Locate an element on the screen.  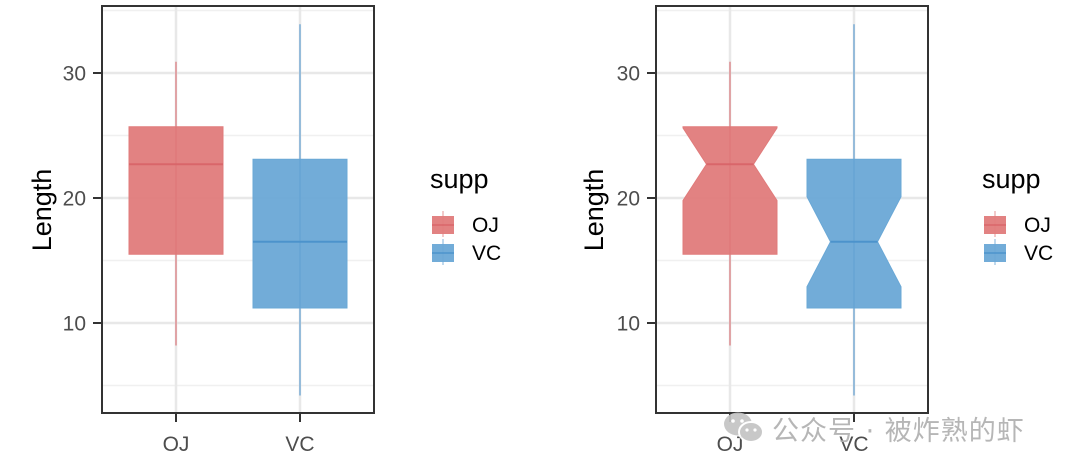
watermark-text: 公众号 · 被炸熟的虾 is located at coordinates (898, 431).